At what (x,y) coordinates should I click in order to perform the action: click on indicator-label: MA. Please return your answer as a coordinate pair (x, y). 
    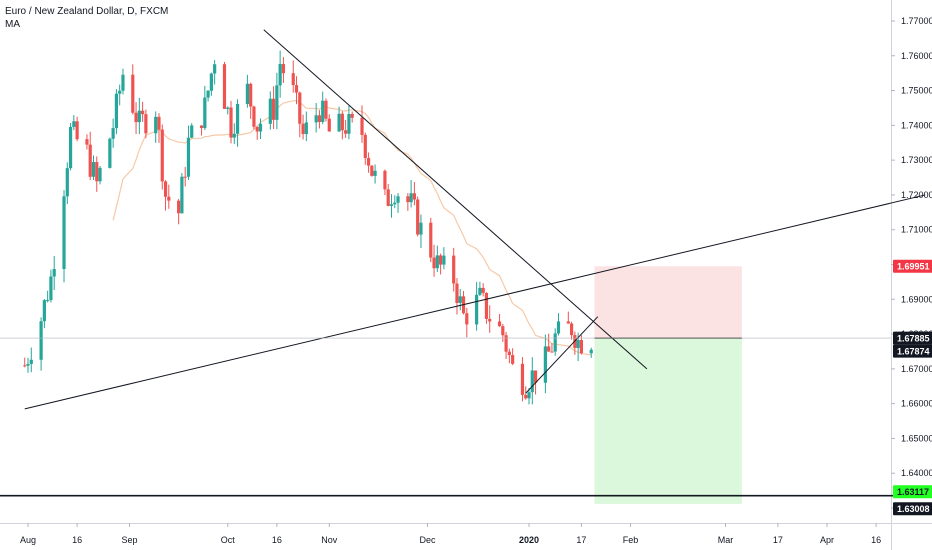
    Looking at the image, I should click on (12, 24).